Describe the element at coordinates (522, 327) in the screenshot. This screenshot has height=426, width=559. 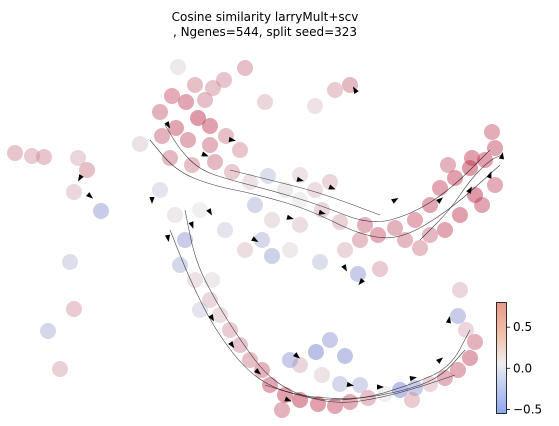
I see `colorbar-tick-label: 0.5` at that location.